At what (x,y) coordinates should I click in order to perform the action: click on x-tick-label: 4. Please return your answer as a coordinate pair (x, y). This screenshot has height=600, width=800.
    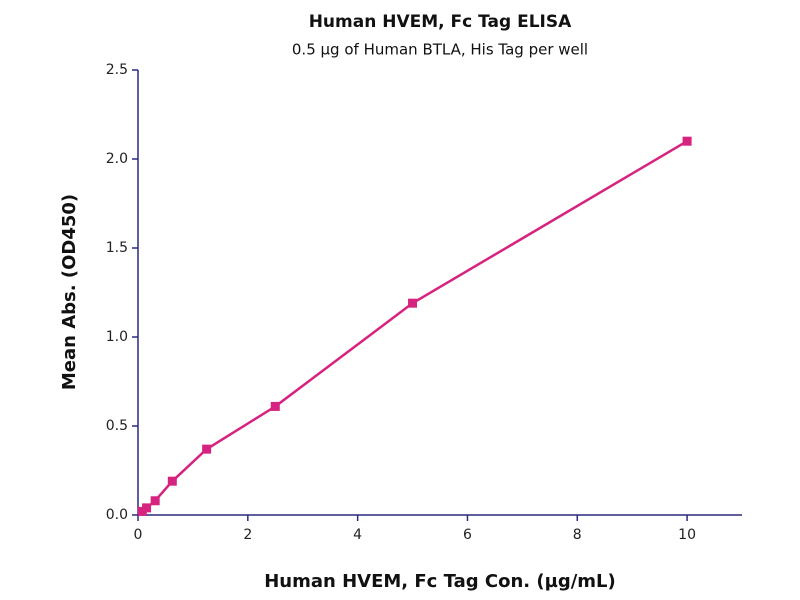
    Looking at the image, I should click on (357, 535).